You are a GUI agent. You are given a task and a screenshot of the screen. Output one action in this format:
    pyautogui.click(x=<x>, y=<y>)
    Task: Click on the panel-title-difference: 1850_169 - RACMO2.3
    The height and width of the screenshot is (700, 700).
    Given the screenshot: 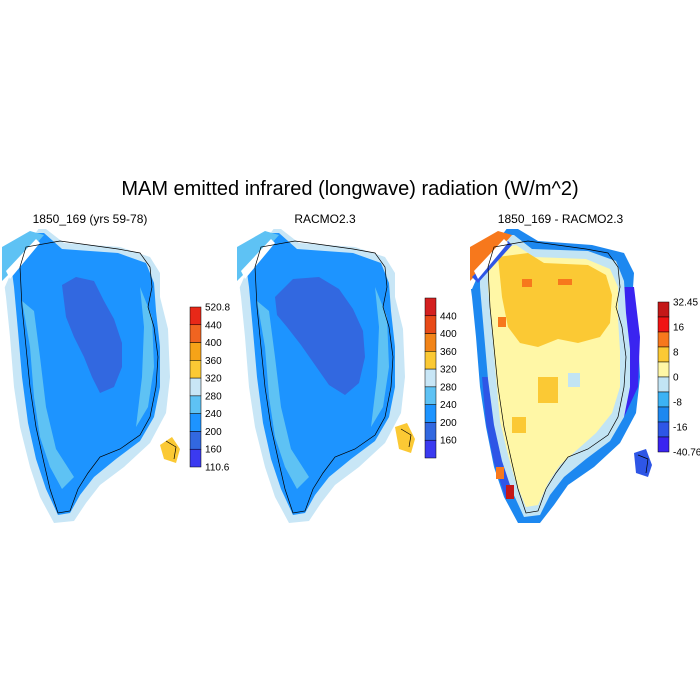 What is the action you would take?
    pyautogui.click(x=560, y=219)
    